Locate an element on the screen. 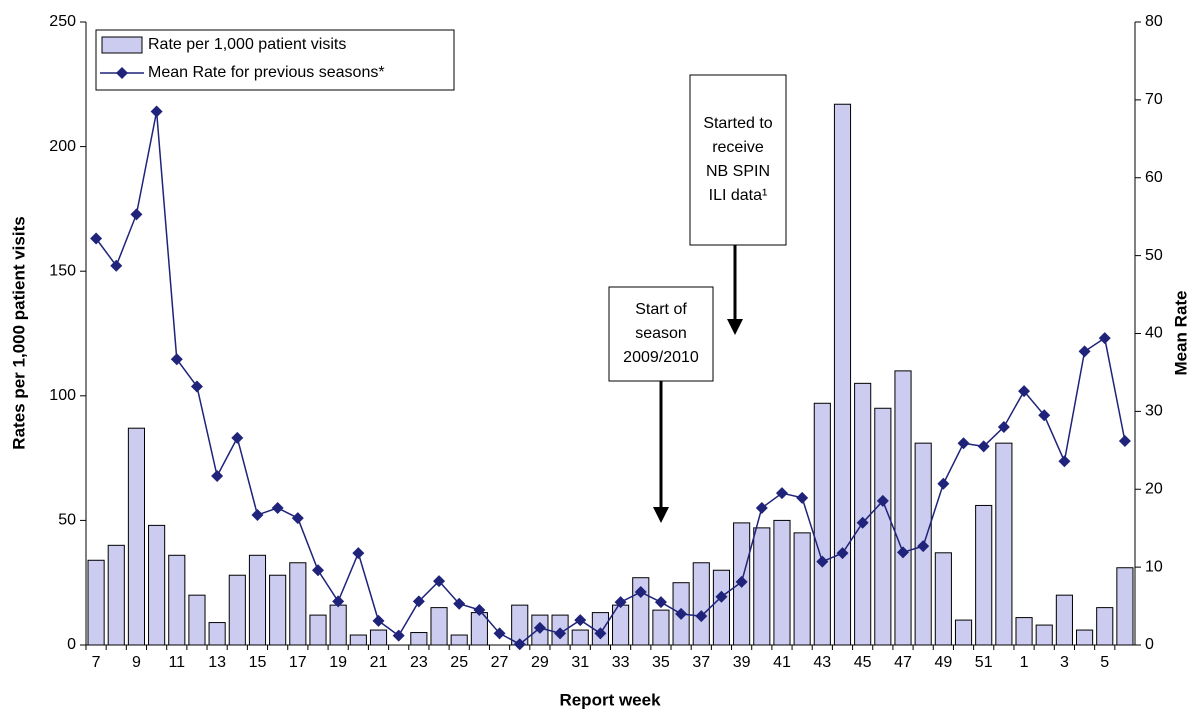 The image size is (1197, 717). y-tick-label: 200 is located at coordinates (62, 146).